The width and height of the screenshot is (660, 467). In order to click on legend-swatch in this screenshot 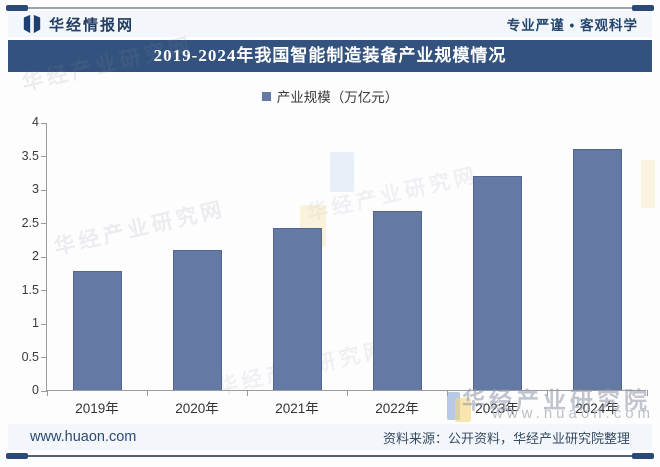, I will do `click(266, 96)`.